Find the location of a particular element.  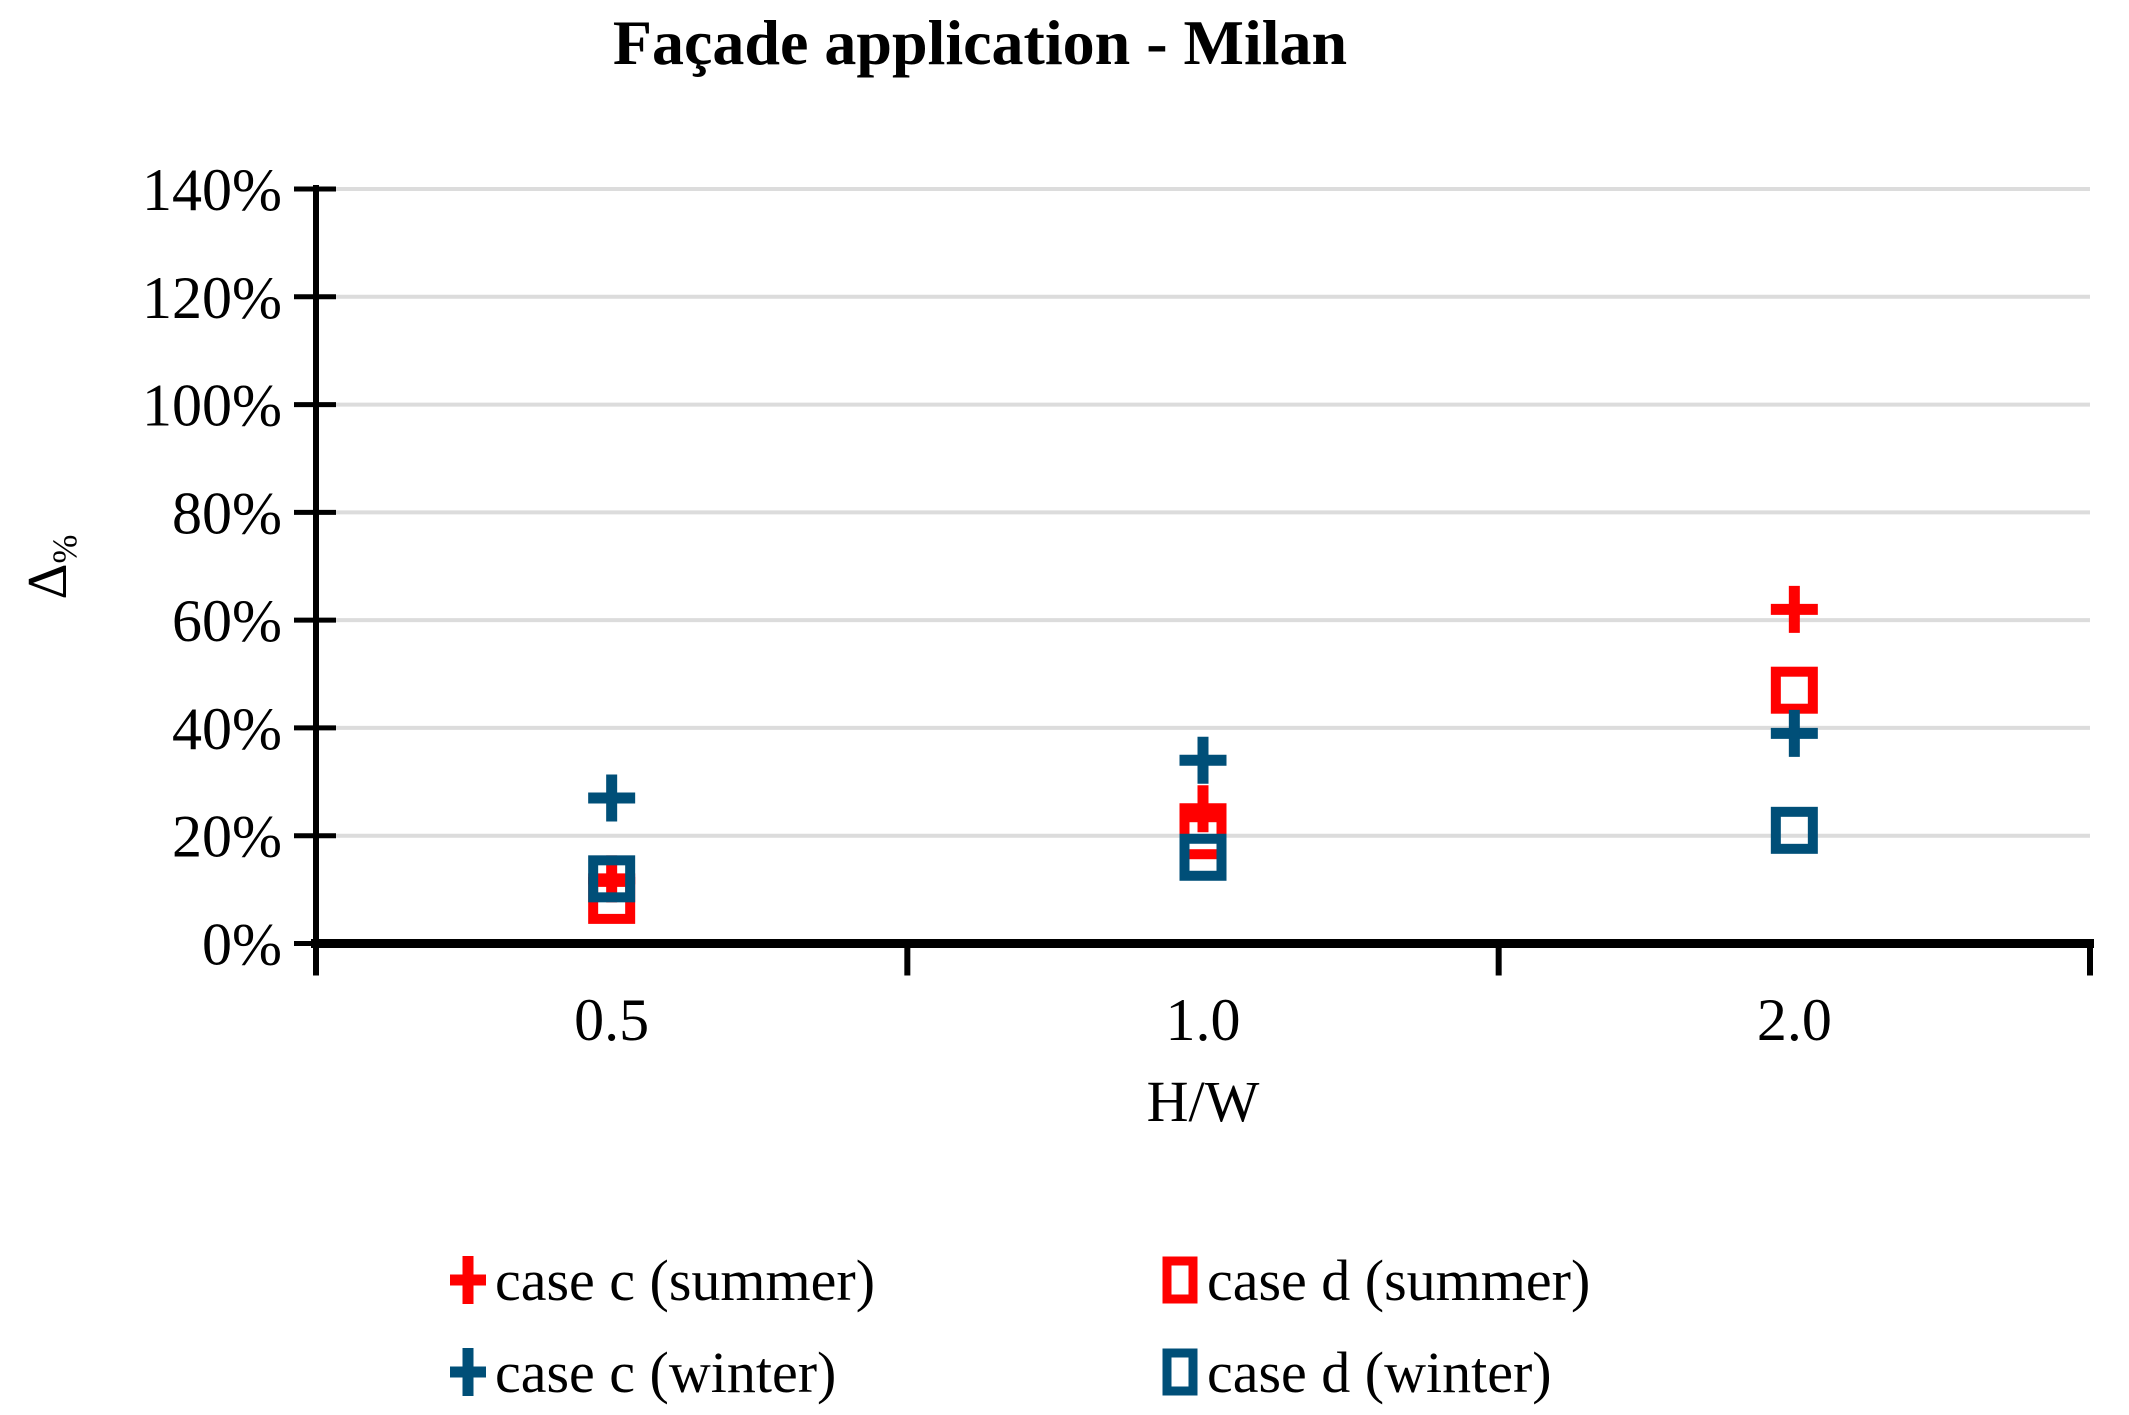

legend-label: case c (summer) is located at coordinates (685, 1280).